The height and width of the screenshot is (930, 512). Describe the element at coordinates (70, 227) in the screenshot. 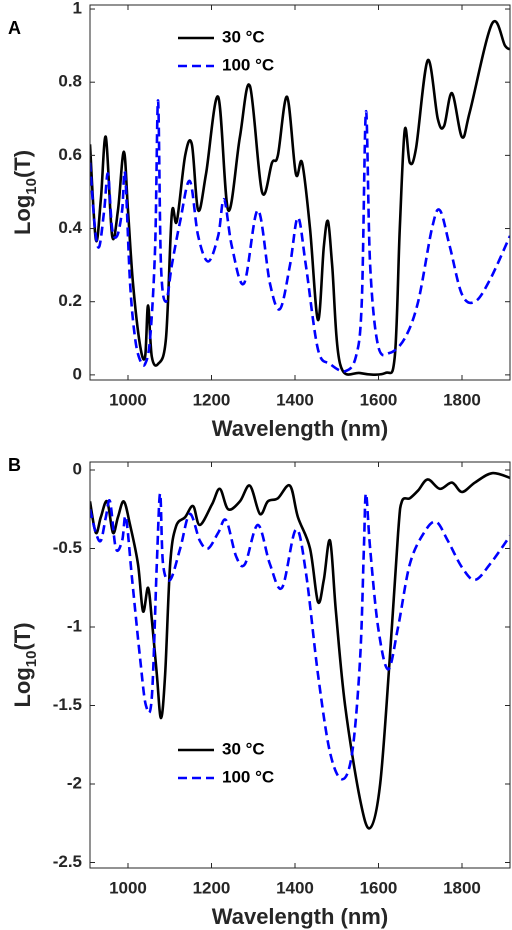

I see `y-tick-label: 0.4` at that location.